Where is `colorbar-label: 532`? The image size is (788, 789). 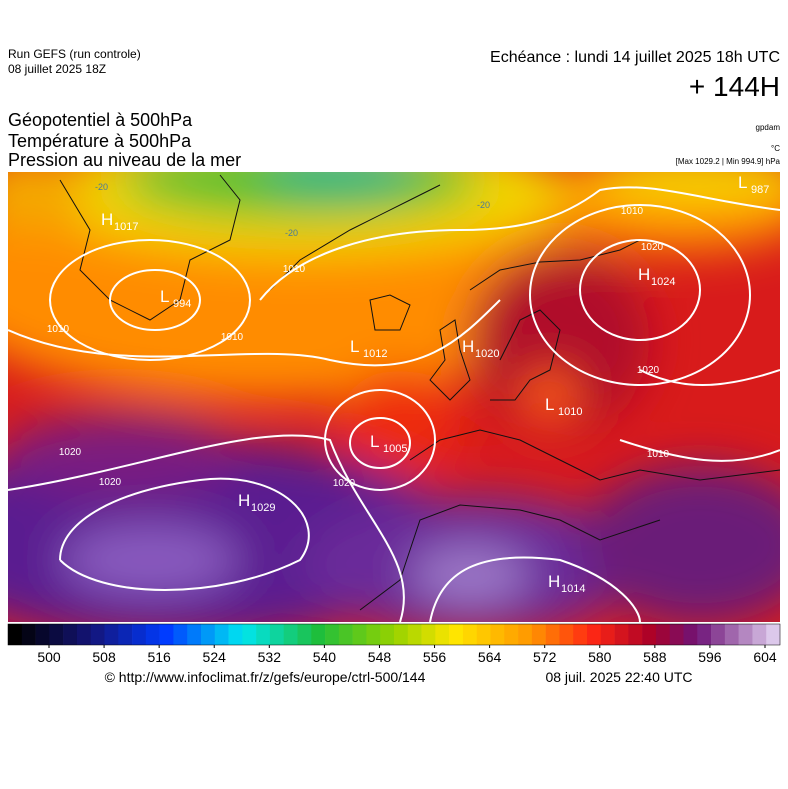 colorbar-label: 532 is located at coordinates (270, 657).